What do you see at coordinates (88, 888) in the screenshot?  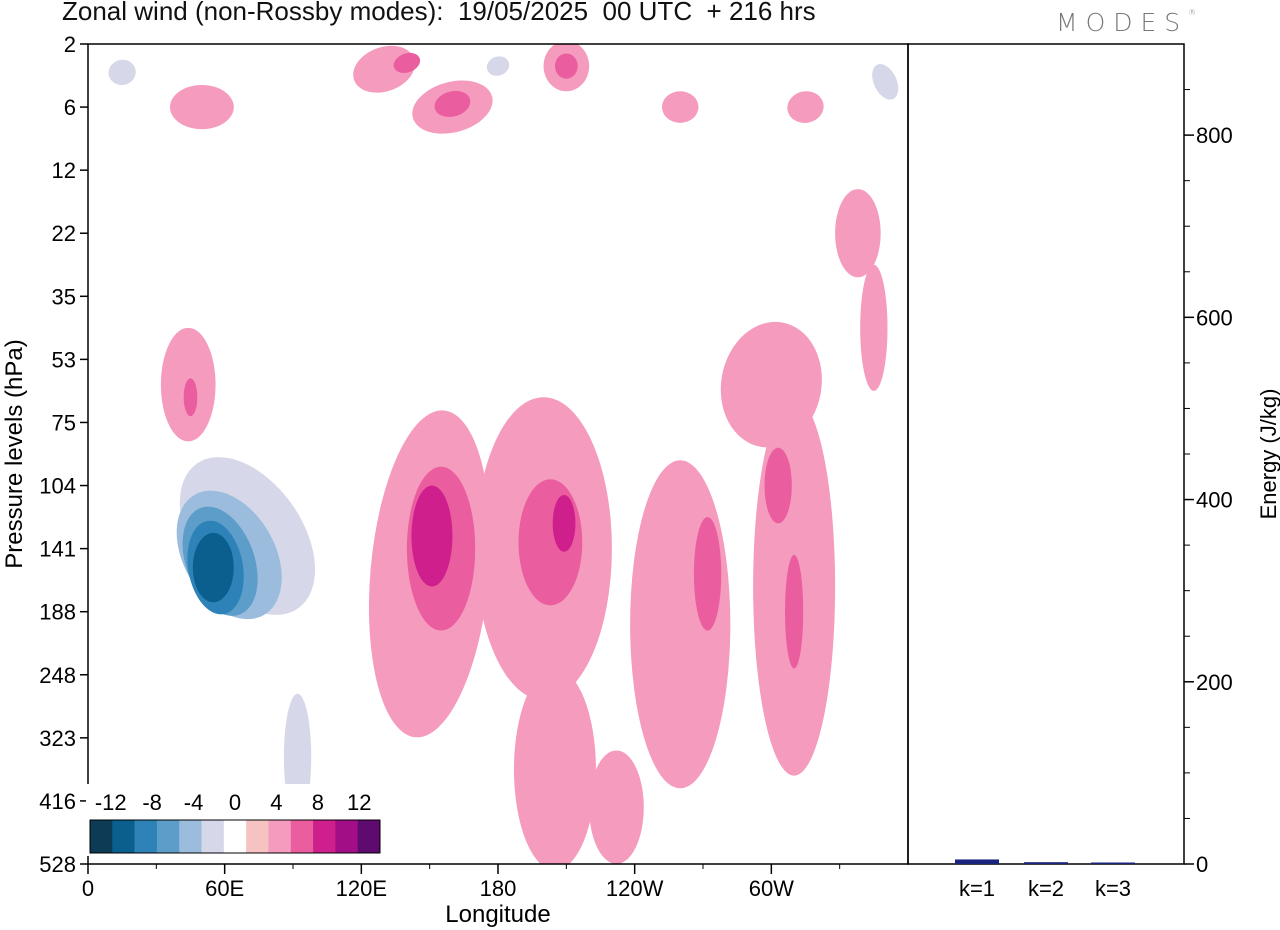 I see `x-tick-label-0: 0` at bounding box center [88, 888].